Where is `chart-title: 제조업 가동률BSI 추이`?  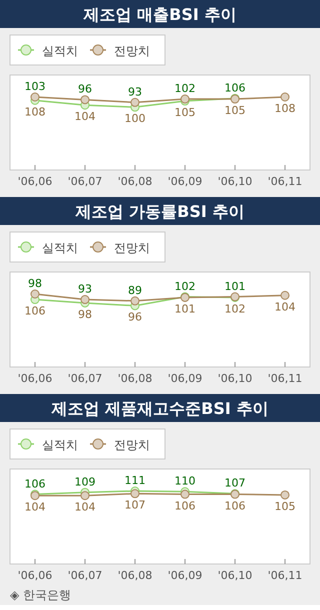 chart-title: 제조업 가동률BSI 추이 is located at coordinates (159, 211).